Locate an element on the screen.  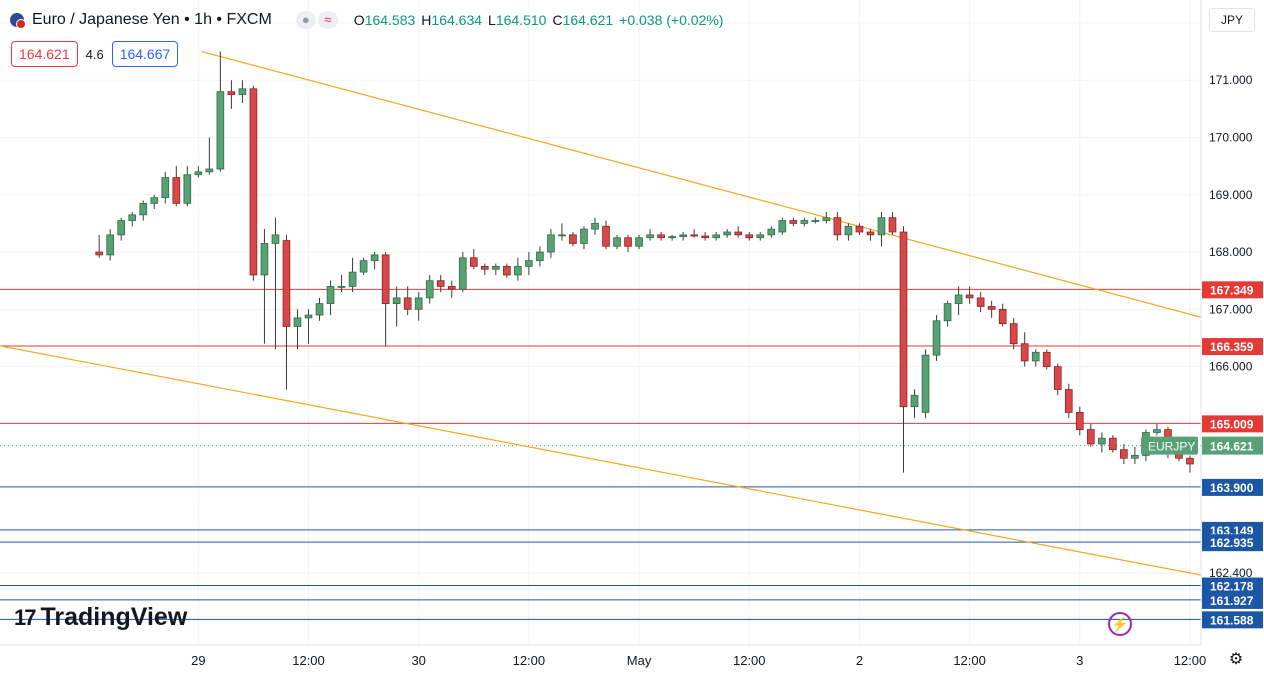
x-tick-label: May is located at coordinates (639, 660).